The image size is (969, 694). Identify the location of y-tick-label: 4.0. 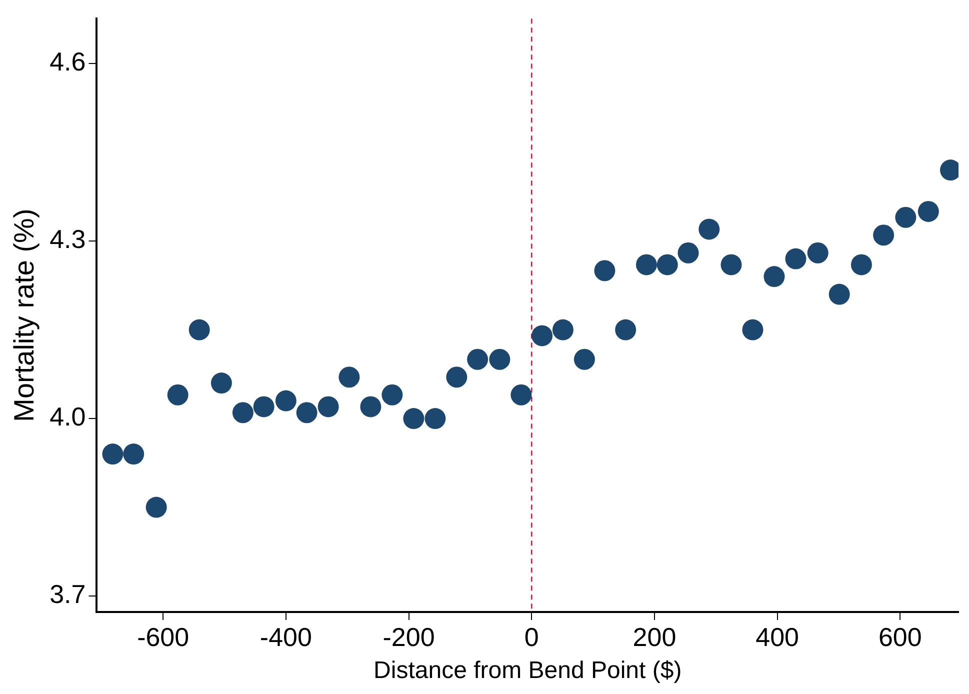
(68, 417).